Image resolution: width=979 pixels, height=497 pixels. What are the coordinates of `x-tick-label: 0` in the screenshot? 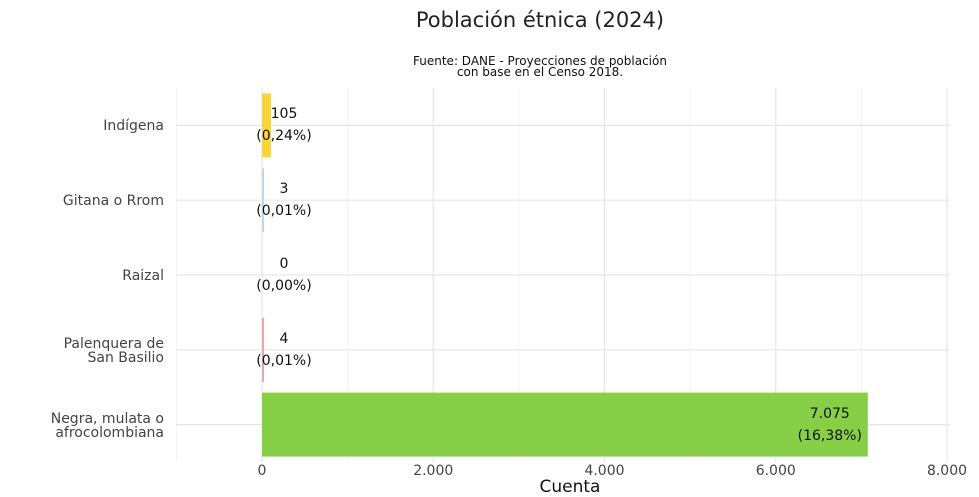 It's located at (262, 471).